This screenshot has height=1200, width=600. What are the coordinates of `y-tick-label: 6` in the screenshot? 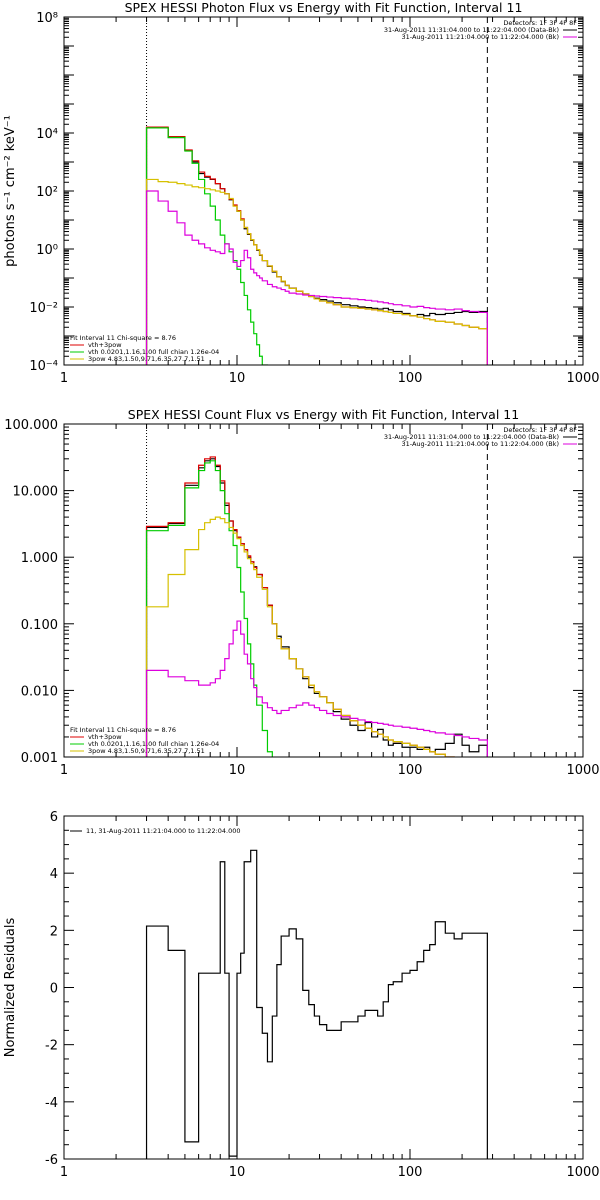 It's located at (54, 817).